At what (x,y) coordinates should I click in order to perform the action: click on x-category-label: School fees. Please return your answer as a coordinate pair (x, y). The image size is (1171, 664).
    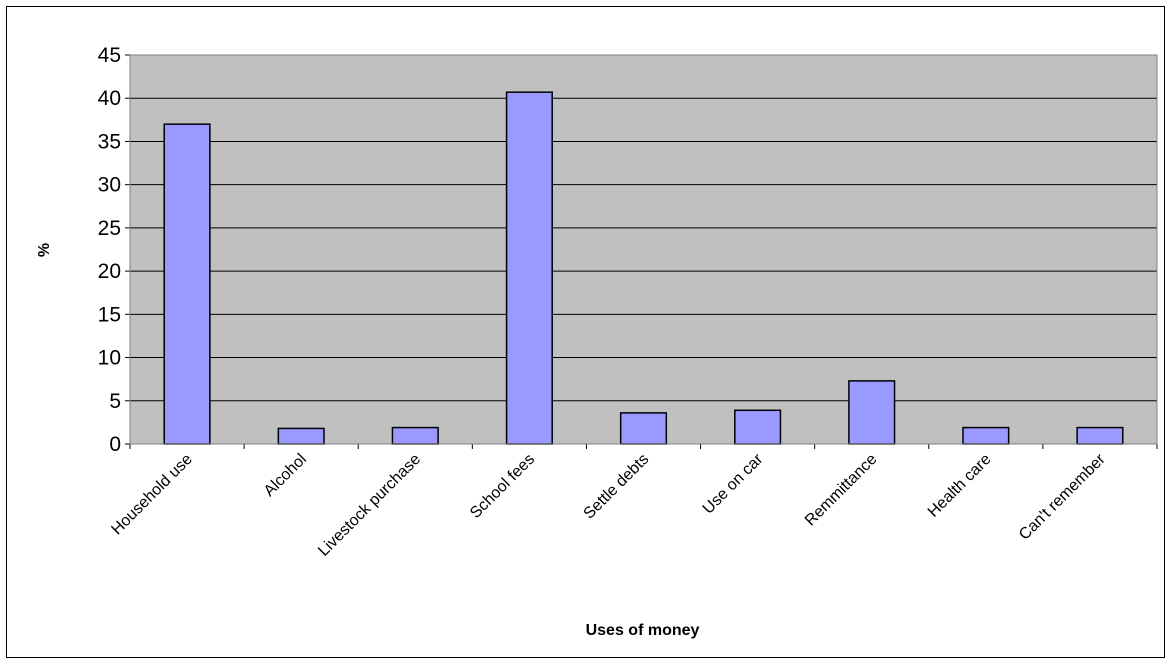
    Looking at the image, I should click on (502, 486).